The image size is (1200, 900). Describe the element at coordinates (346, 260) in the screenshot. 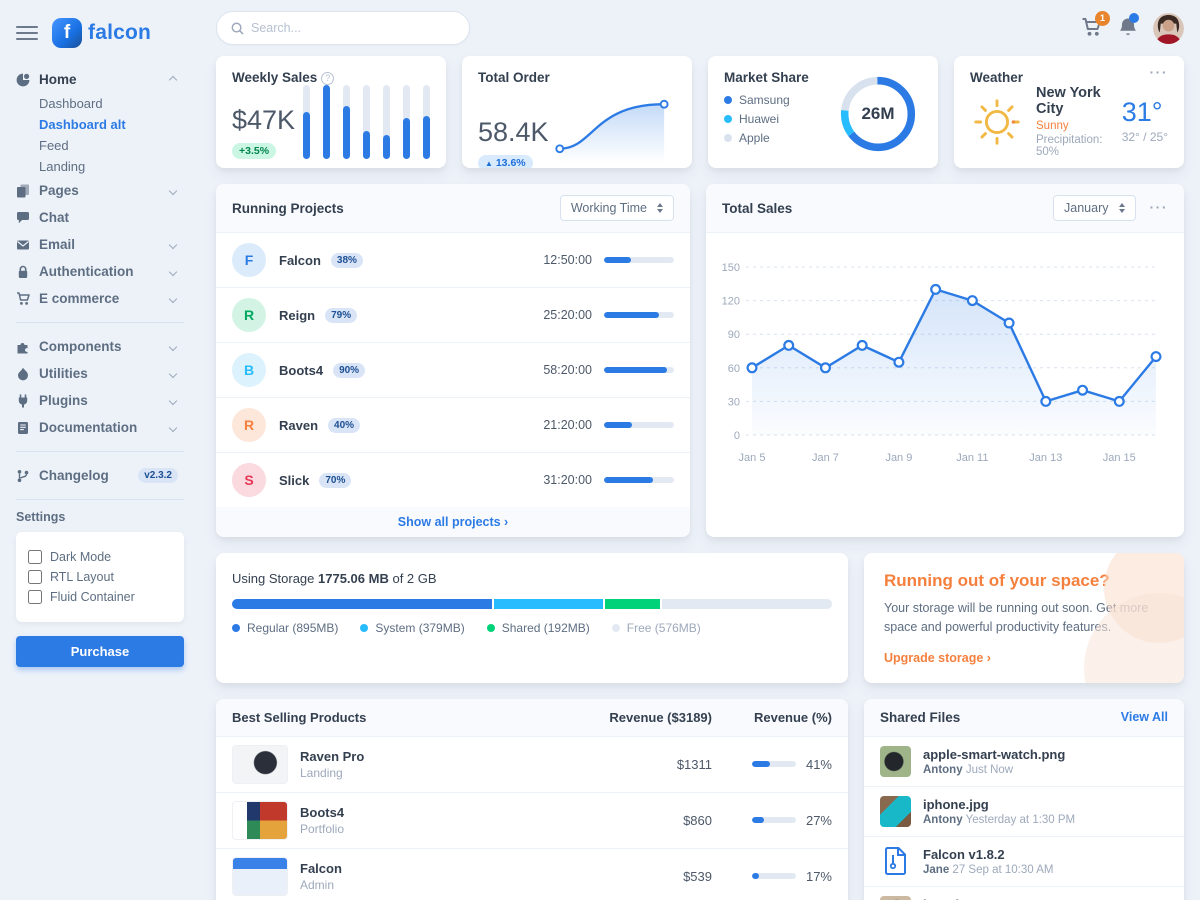

I see `project-progress-badge: 38%` at that location.